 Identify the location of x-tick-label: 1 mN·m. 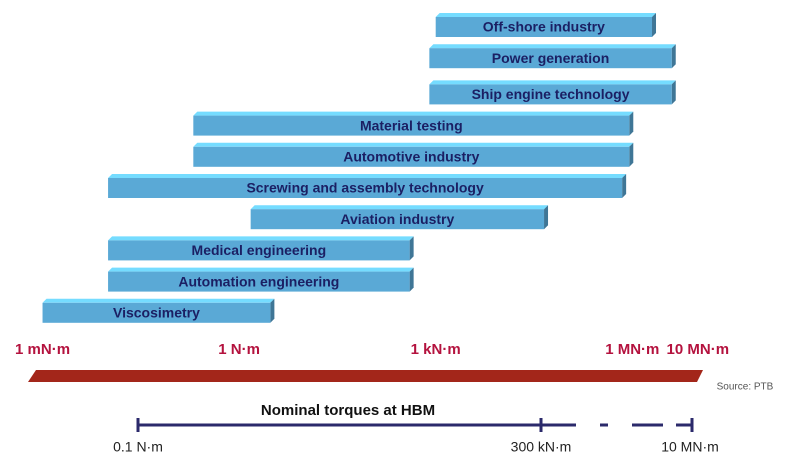
(42, 349).